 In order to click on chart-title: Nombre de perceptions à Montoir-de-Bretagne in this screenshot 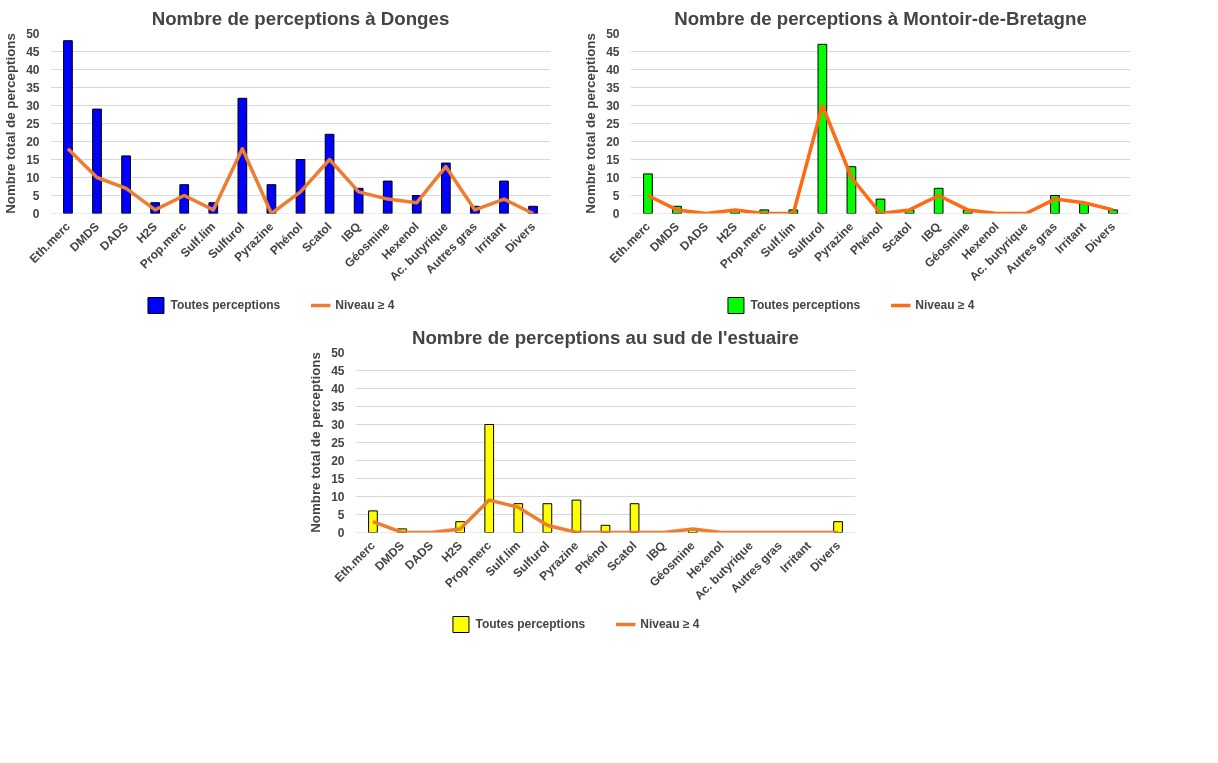, I will do `click(880, 18)`.